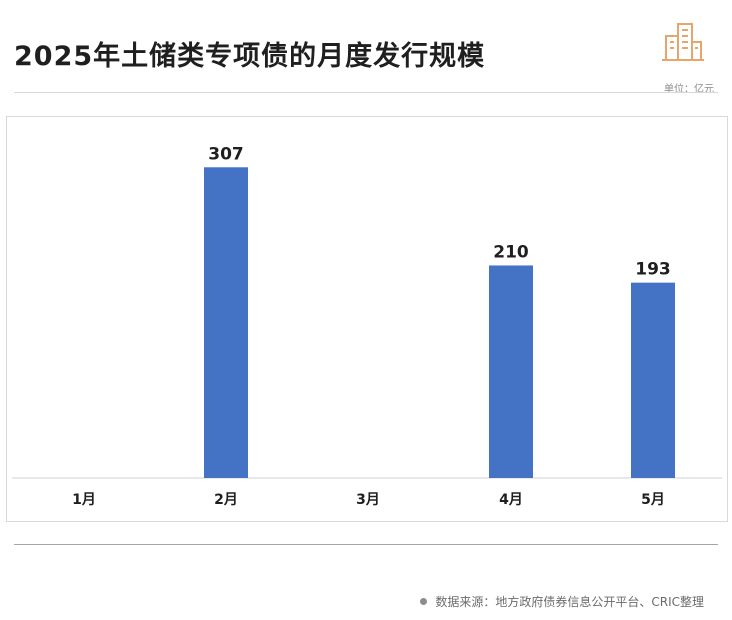 The height and width of the screenshot is (620, 732). Describe the element at coordinates (366, 92) in the screenshot. I see `title-divider` at that location.